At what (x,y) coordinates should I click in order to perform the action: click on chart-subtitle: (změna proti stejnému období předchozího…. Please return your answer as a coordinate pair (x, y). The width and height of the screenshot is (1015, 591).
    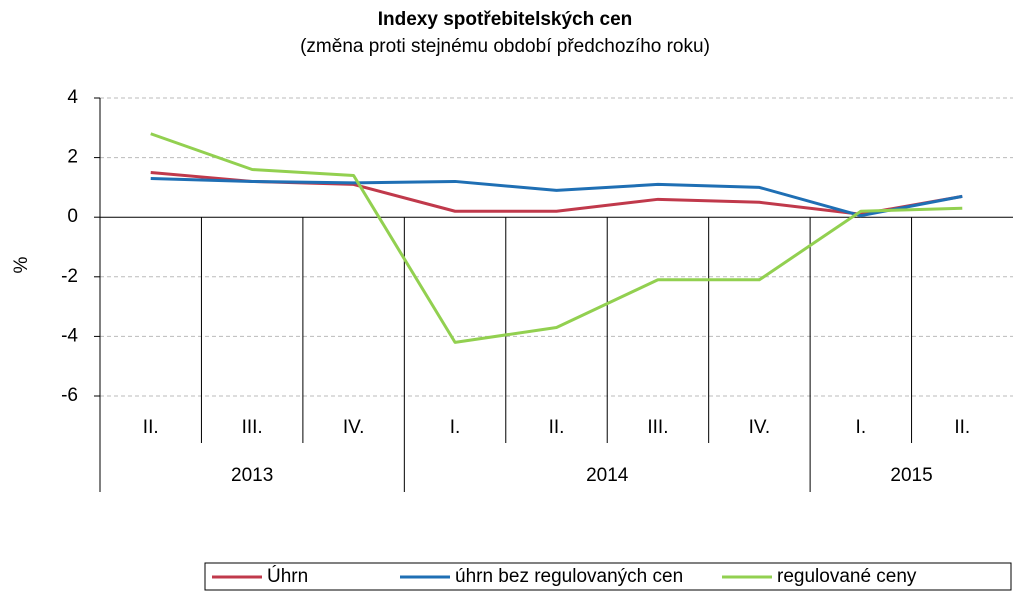
    Looking at the image, I should click on (505, 46).